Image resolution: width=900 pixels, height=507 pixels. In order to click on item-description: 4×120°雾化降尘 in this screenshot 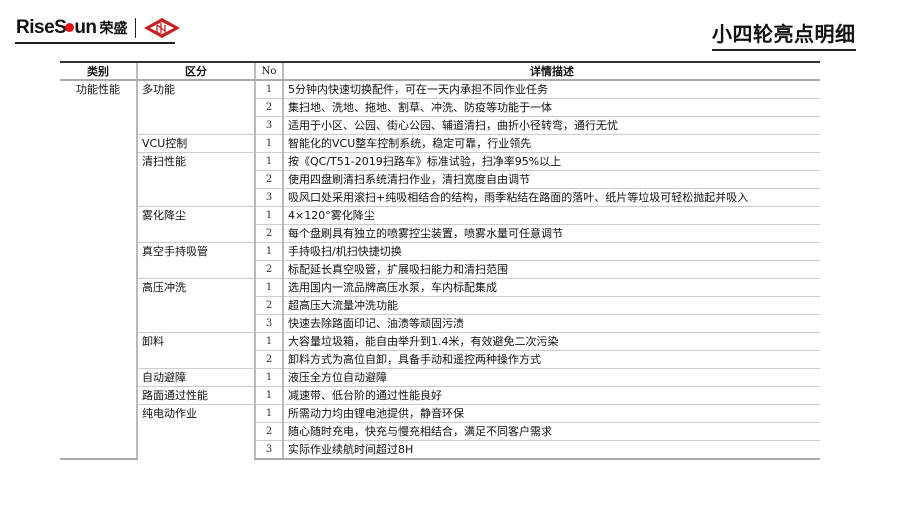, I will do `click(551, 215)`.